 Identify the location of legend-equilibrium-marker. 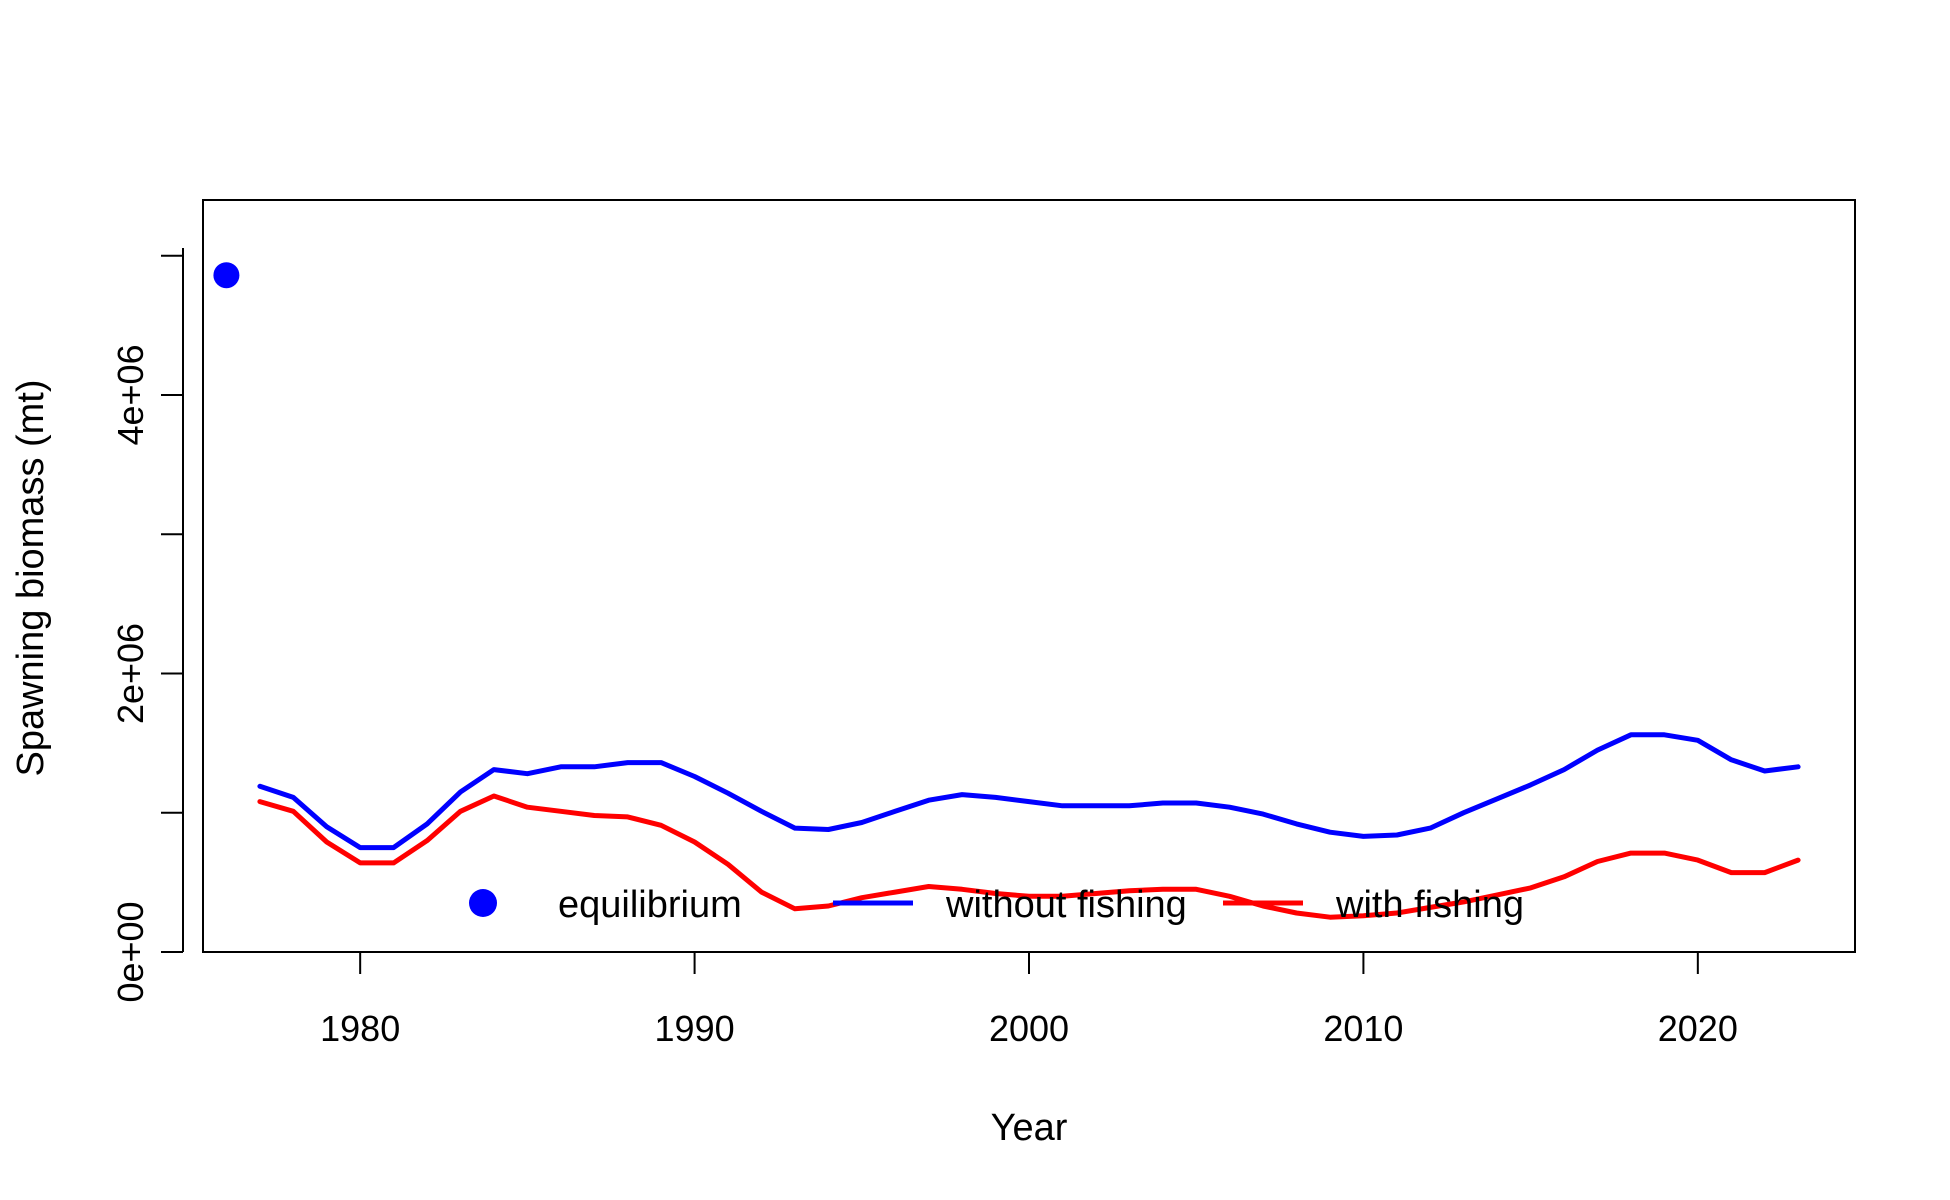
(483, 903).